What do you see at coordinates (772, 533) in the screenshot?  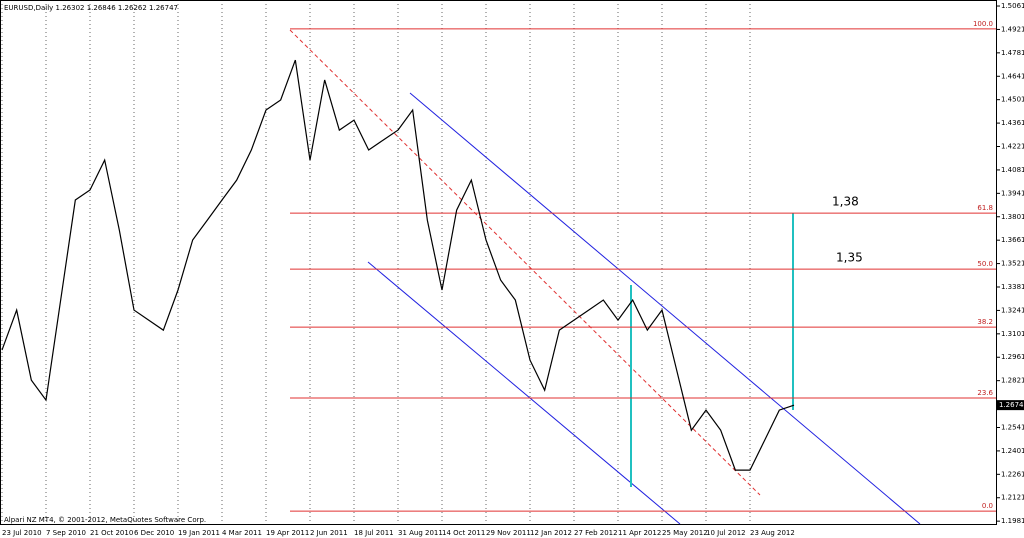 I see `x-tick-label: 23 Aug 2012` at bounding box center [772, 533].